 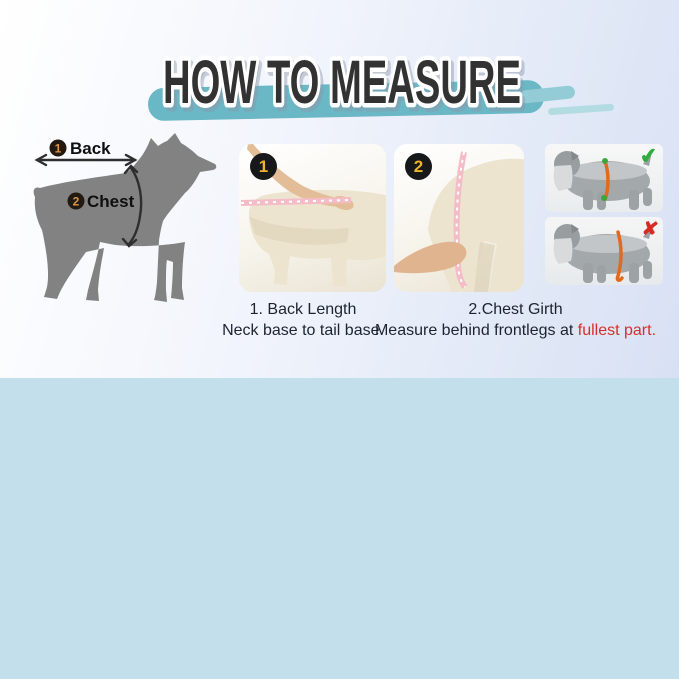 I want to click on dog-correct-illustration, so click(x=602, y=180).